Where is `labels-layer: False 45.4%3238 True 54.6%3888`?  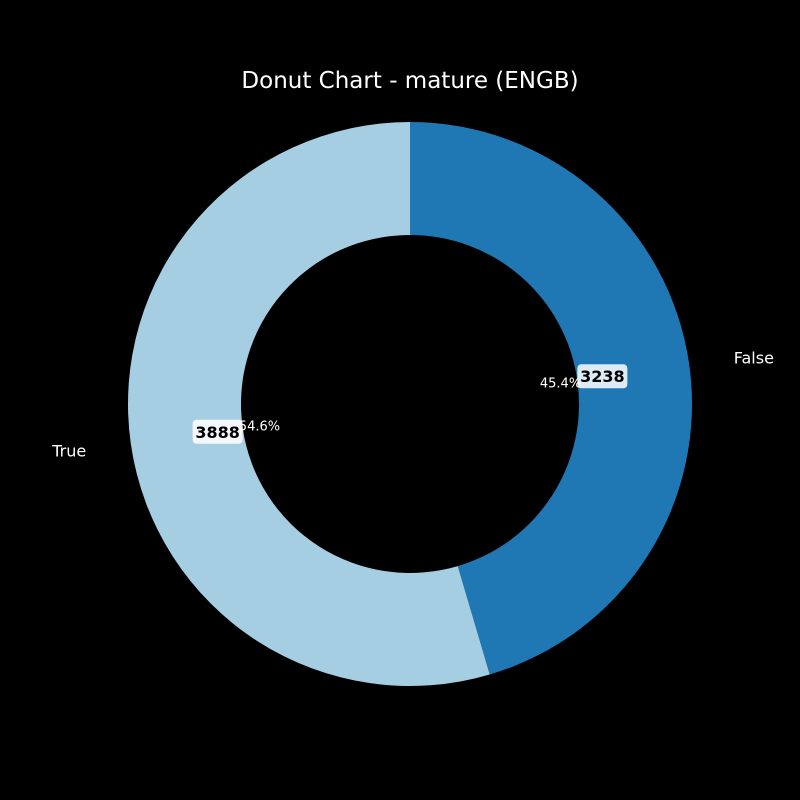 labels-layer: False 45.4%3238 True 54.6%3888 is located at coordinates (412, 404).